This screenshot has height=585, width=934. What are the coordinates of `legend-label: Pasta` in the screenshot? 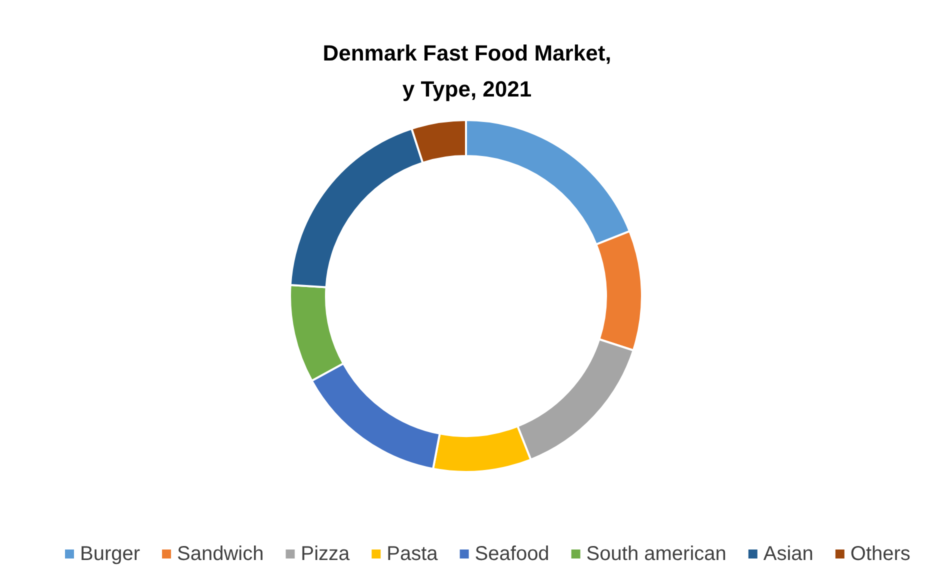 It's located at (412, 554).